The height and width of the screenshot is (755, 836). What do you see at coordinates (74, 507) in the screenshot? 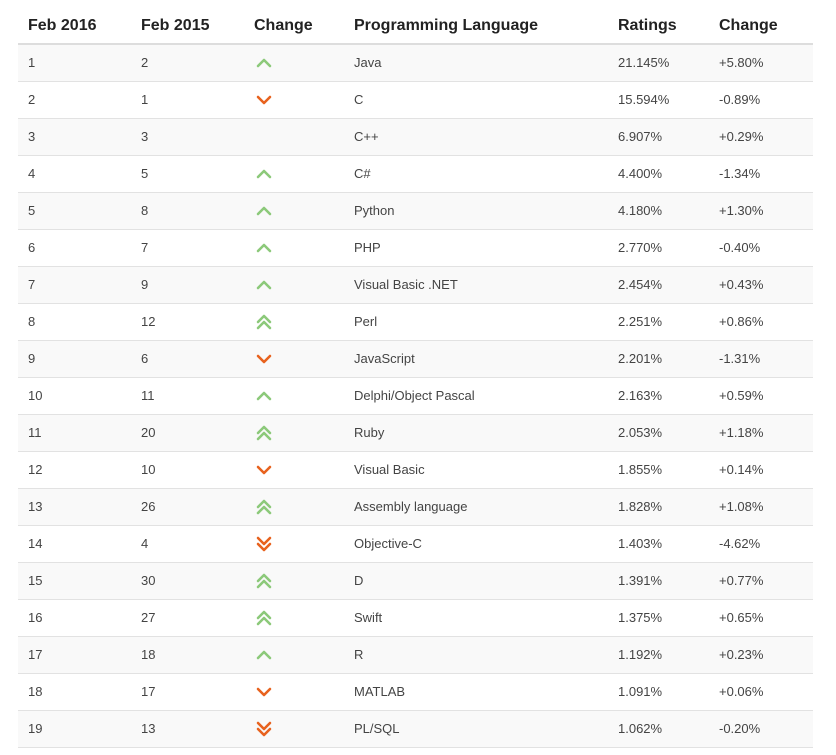
I see `rank-2016-cell: 13` at bounding box center [74, 507].